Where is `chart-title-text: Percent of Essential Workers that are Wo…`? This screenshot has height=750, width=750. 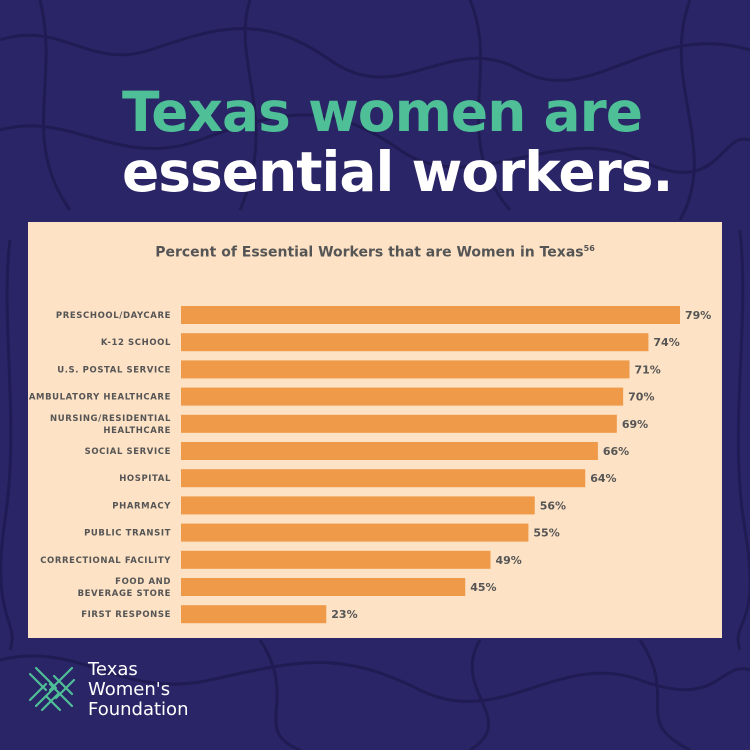 chart-title-text: Percent of Essential Workers that are Wo… is located at coordinates (369, 252).